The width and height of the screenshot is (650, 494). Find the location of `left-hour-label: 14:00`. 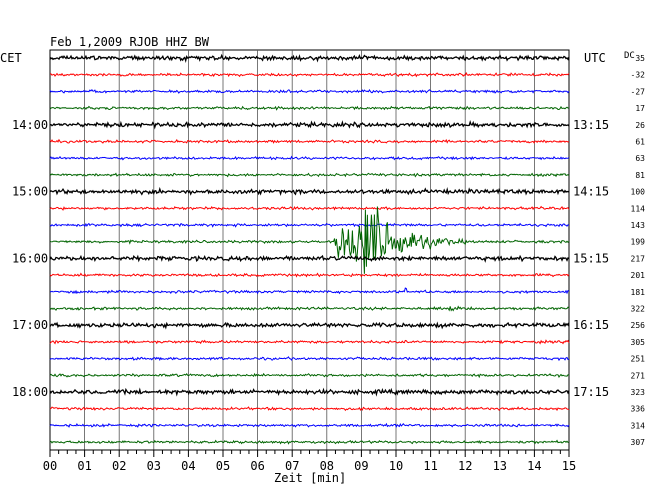

left-hour-label: 14:00 is located at coordinates (30, 125).